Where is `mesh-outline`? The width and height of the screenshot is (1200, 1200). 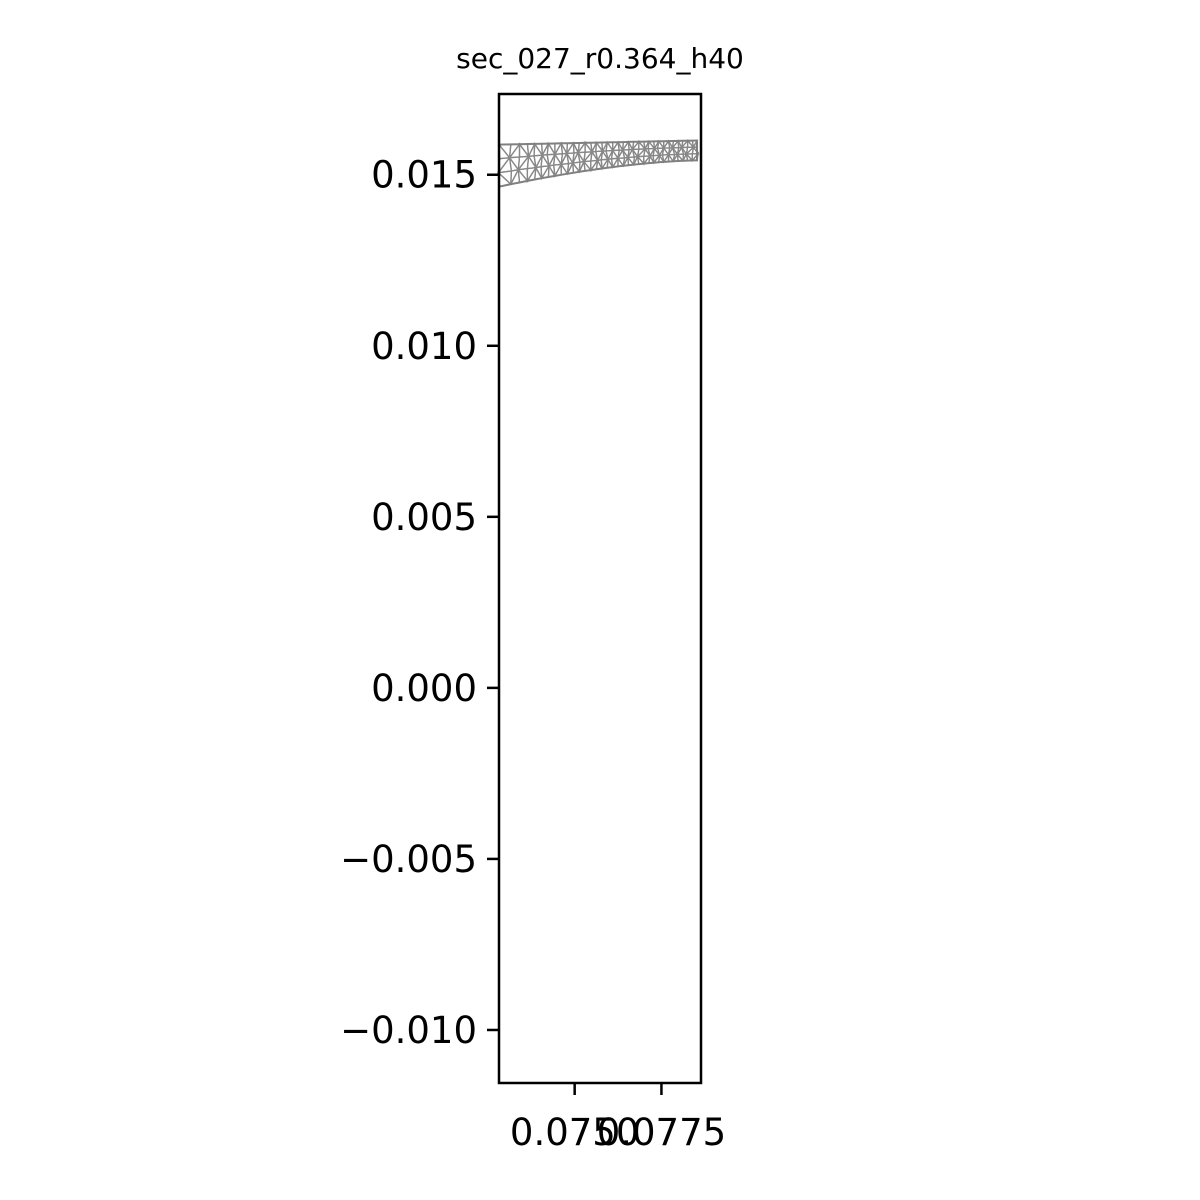 mesh-outline is located at coordinates (598, 163).